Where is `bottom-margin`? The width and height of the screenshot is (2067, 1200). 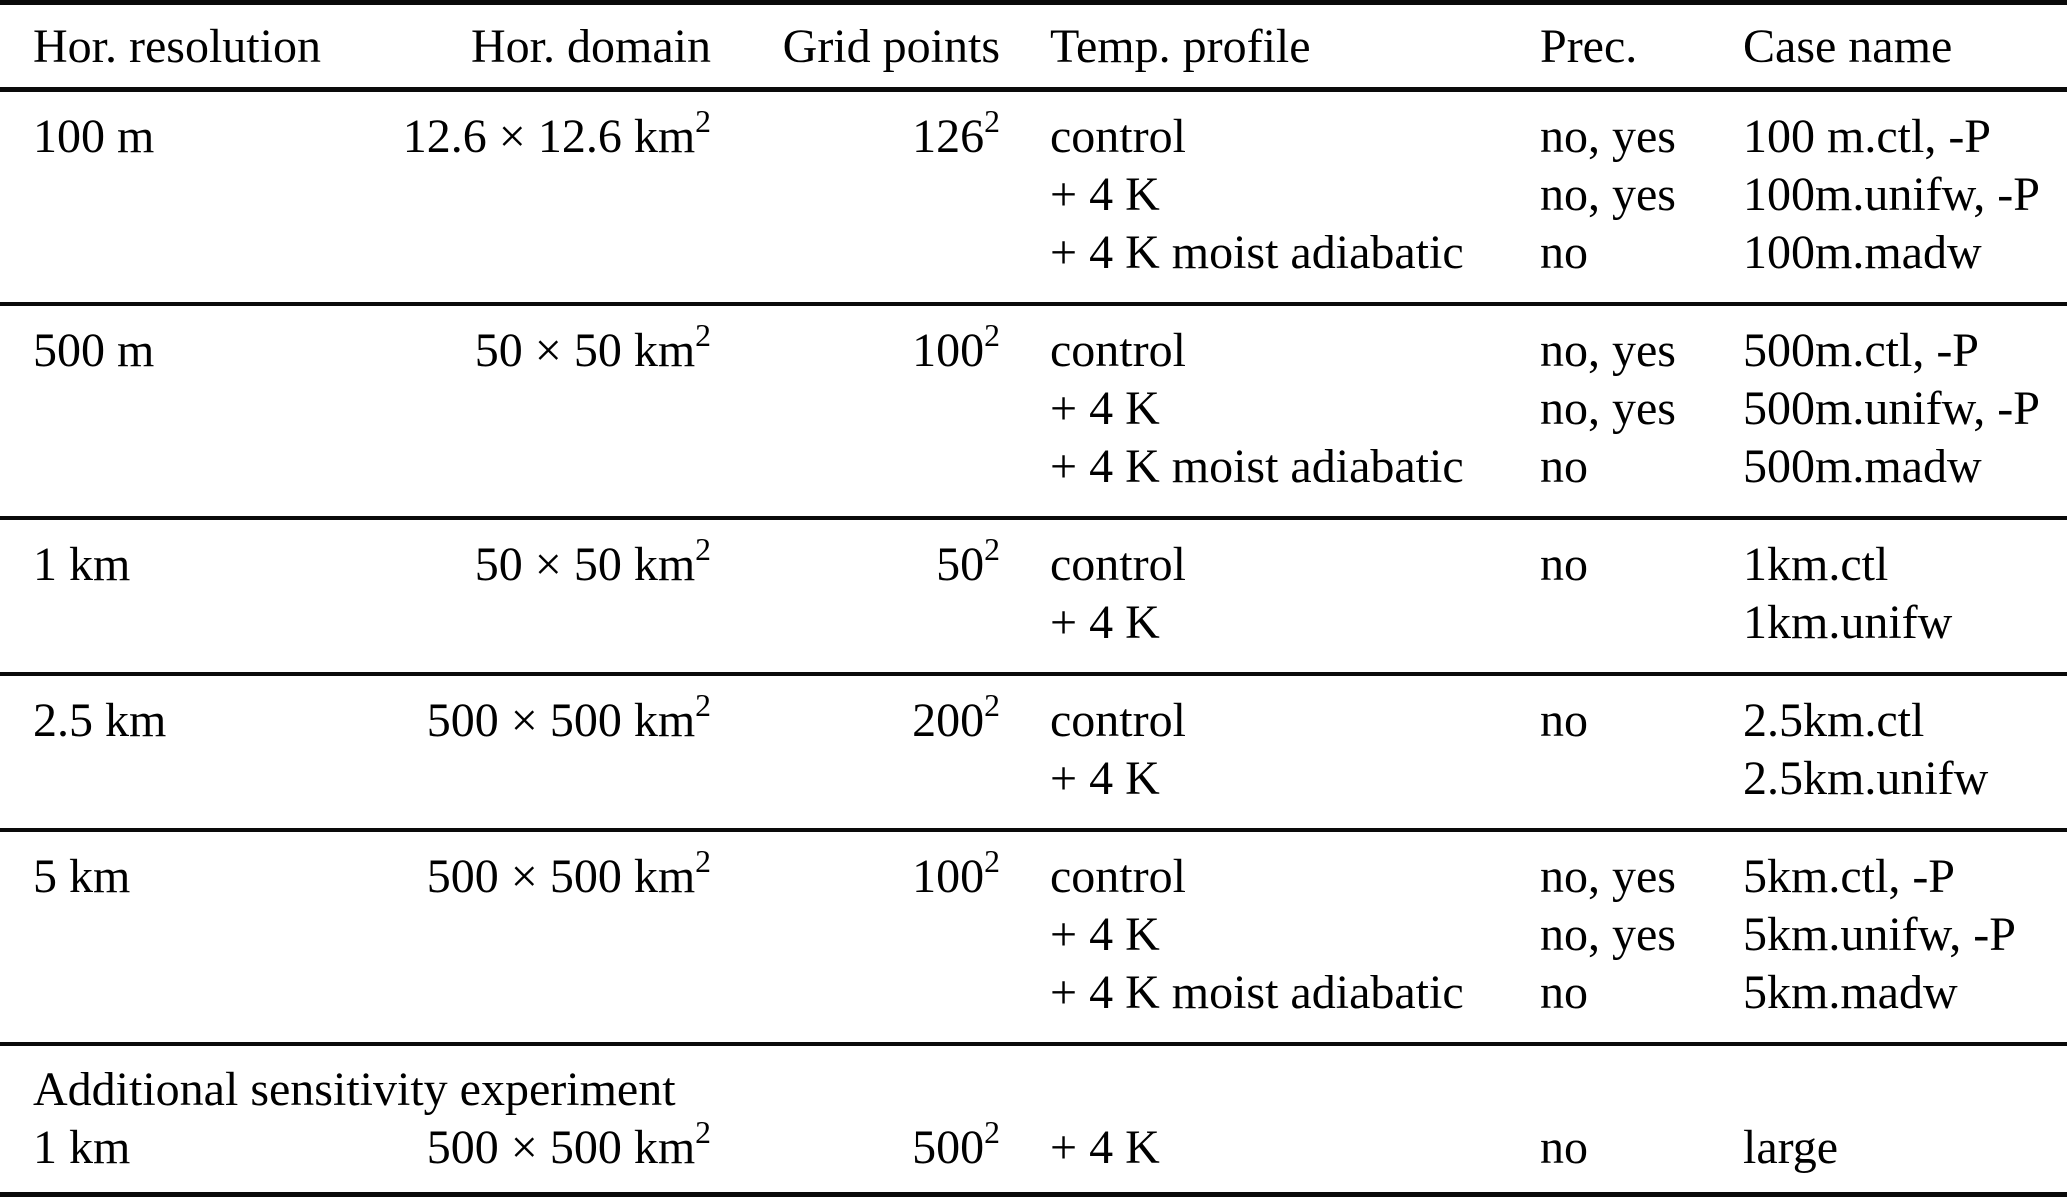
bottom-margin is located at coordinates (1033, 1198).